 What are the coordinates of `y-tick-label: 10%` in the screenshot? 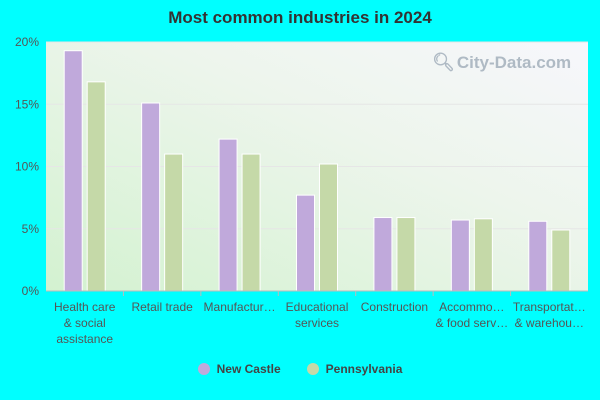 It's located at (27, 167).